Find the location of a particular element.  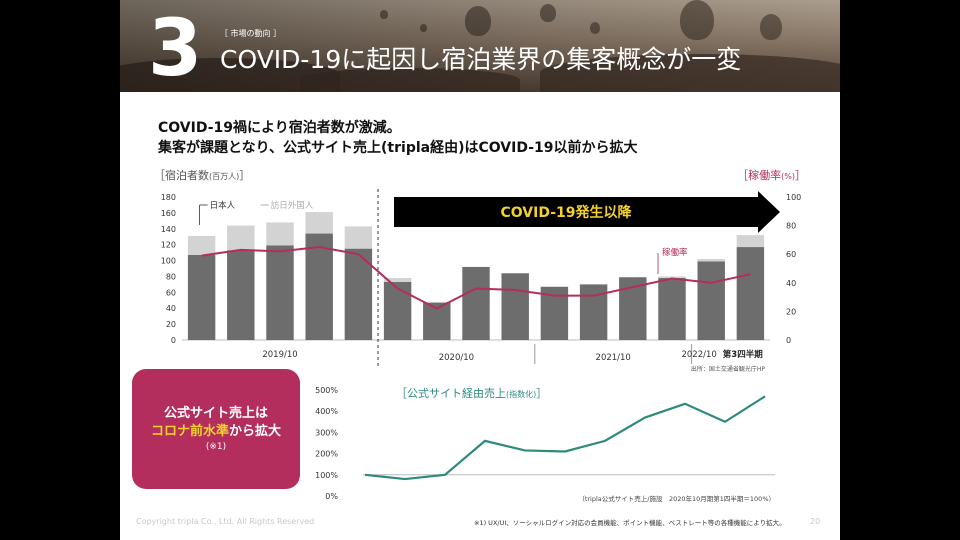

x-group-label: 2021/10 is located at coordinates (613, 358).